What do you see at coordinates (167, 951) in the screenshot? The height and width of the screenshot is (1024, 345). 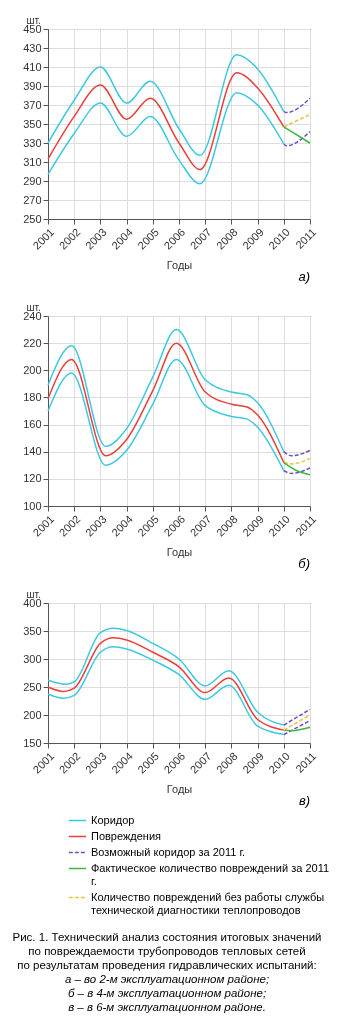 I see `text: по повреждаемости трубопроводов тепловых сетей` at bounding box center [167, 951].